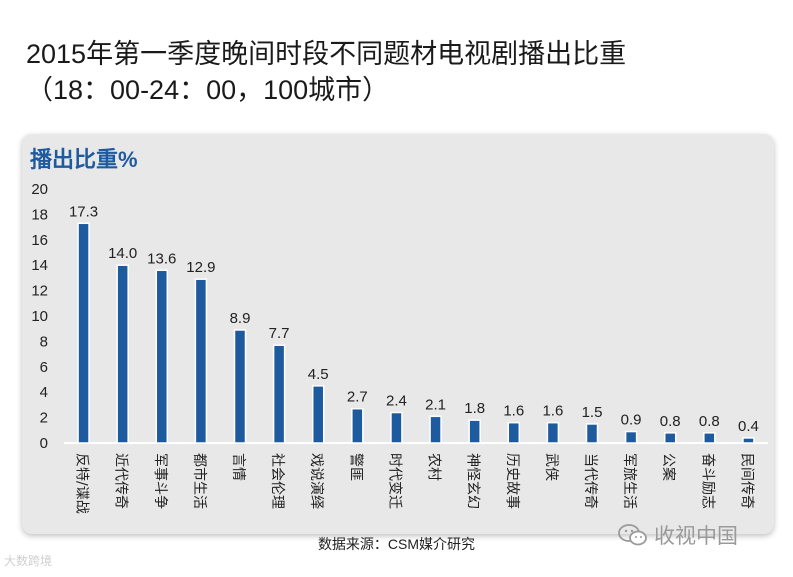 This screenshot has width=793, height=577. Describe the element at coordinates (39, 214) in the screenshot. I see `y-tick-label: 18` at that location.